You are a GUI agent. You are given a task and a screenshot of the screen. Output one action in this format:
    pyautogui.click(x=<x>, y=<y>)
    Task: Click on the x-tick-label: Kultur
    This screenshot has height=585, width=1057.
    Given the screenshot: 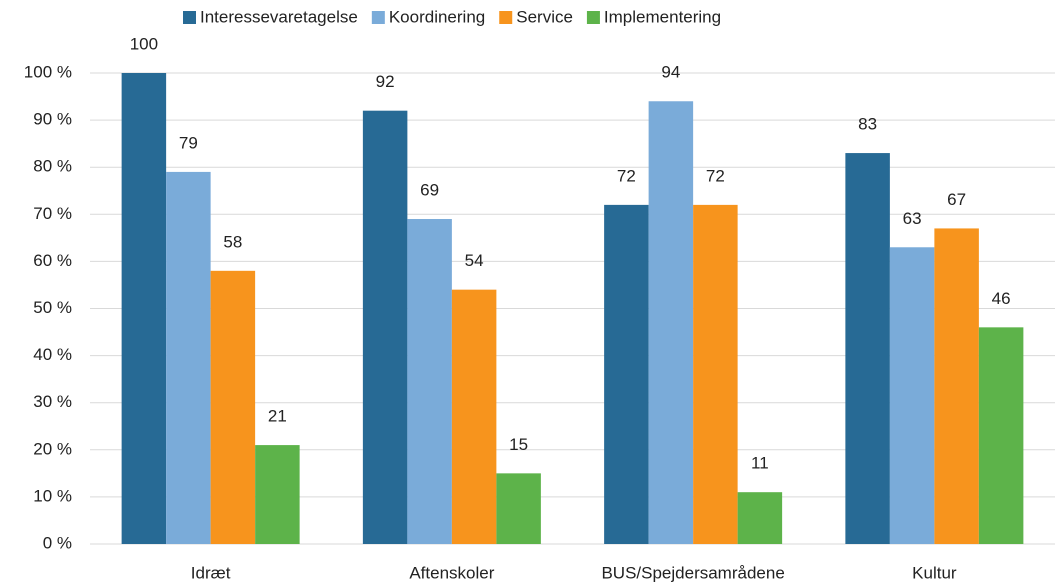 What is the action you would take?
    pyautogui.click(x=934, y=572)
    